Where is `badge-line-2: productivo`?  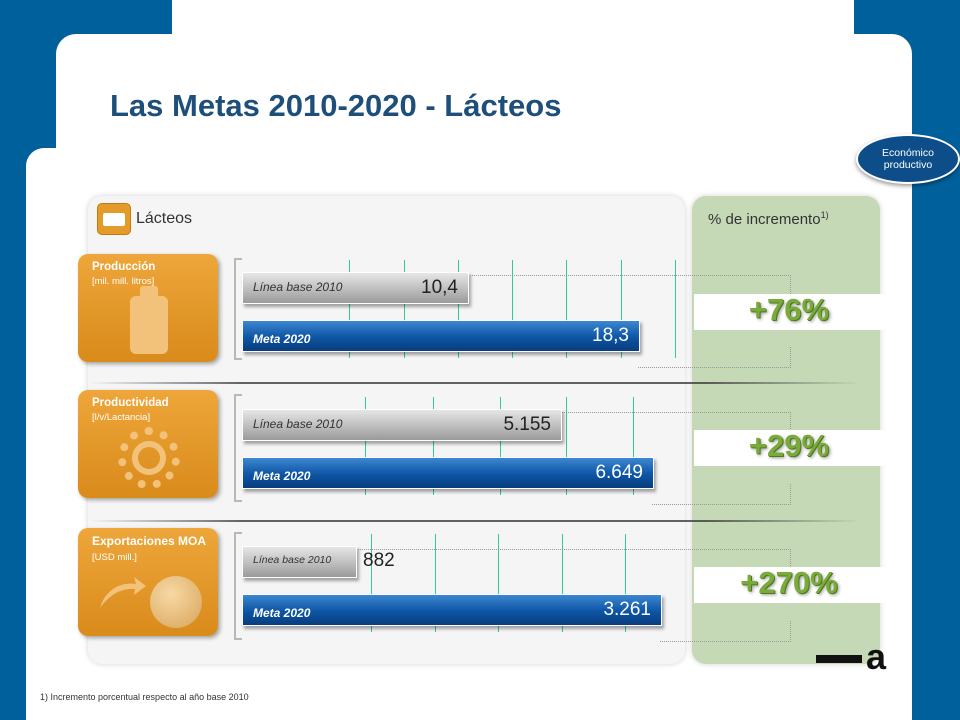 badge-line-2: productivo is located at coordinates (908, 165).